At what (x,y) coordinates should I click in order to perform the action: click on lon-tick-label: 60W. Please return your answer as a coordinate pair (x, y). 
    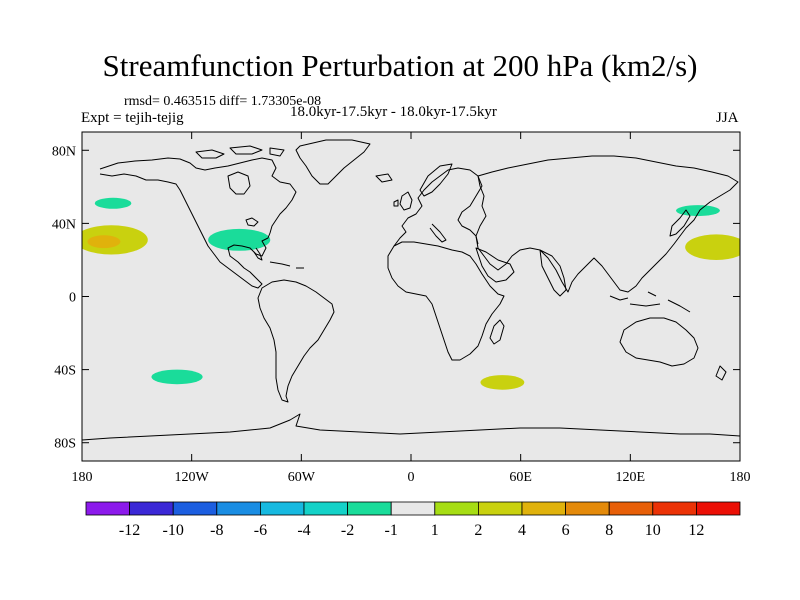
    Looking at the image, I should click on (302, 477).